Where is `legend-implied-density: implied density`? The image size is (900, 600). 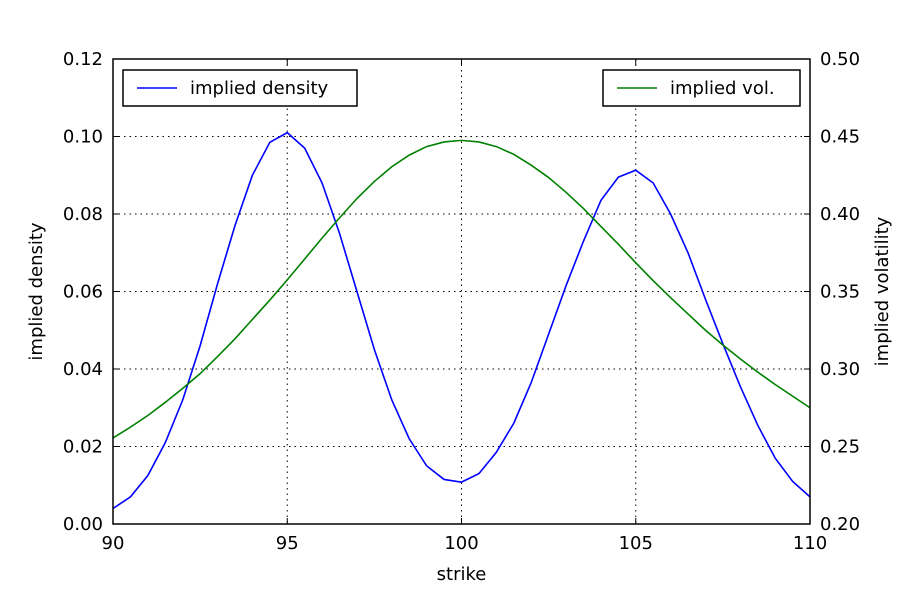 legend-implied-density: implied density is located at coordinates (240, 88).